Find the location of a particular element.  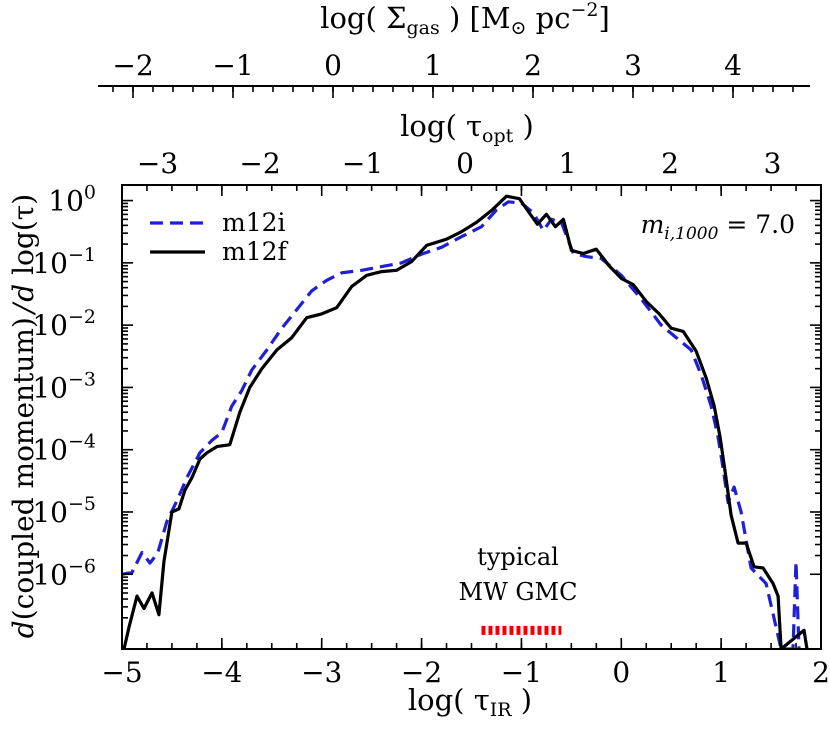

x-axis-title: log( τIR ) is located at coordinates (470, 702).